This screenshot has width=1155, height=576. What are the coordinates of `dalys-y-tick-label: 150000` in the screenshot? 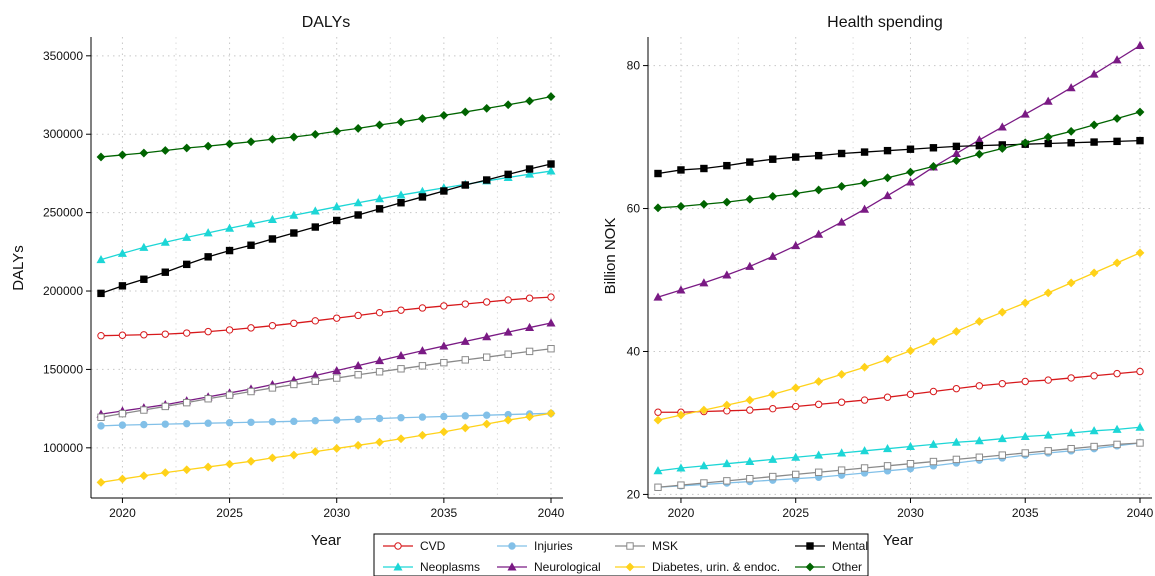 It's located at (63, 369).